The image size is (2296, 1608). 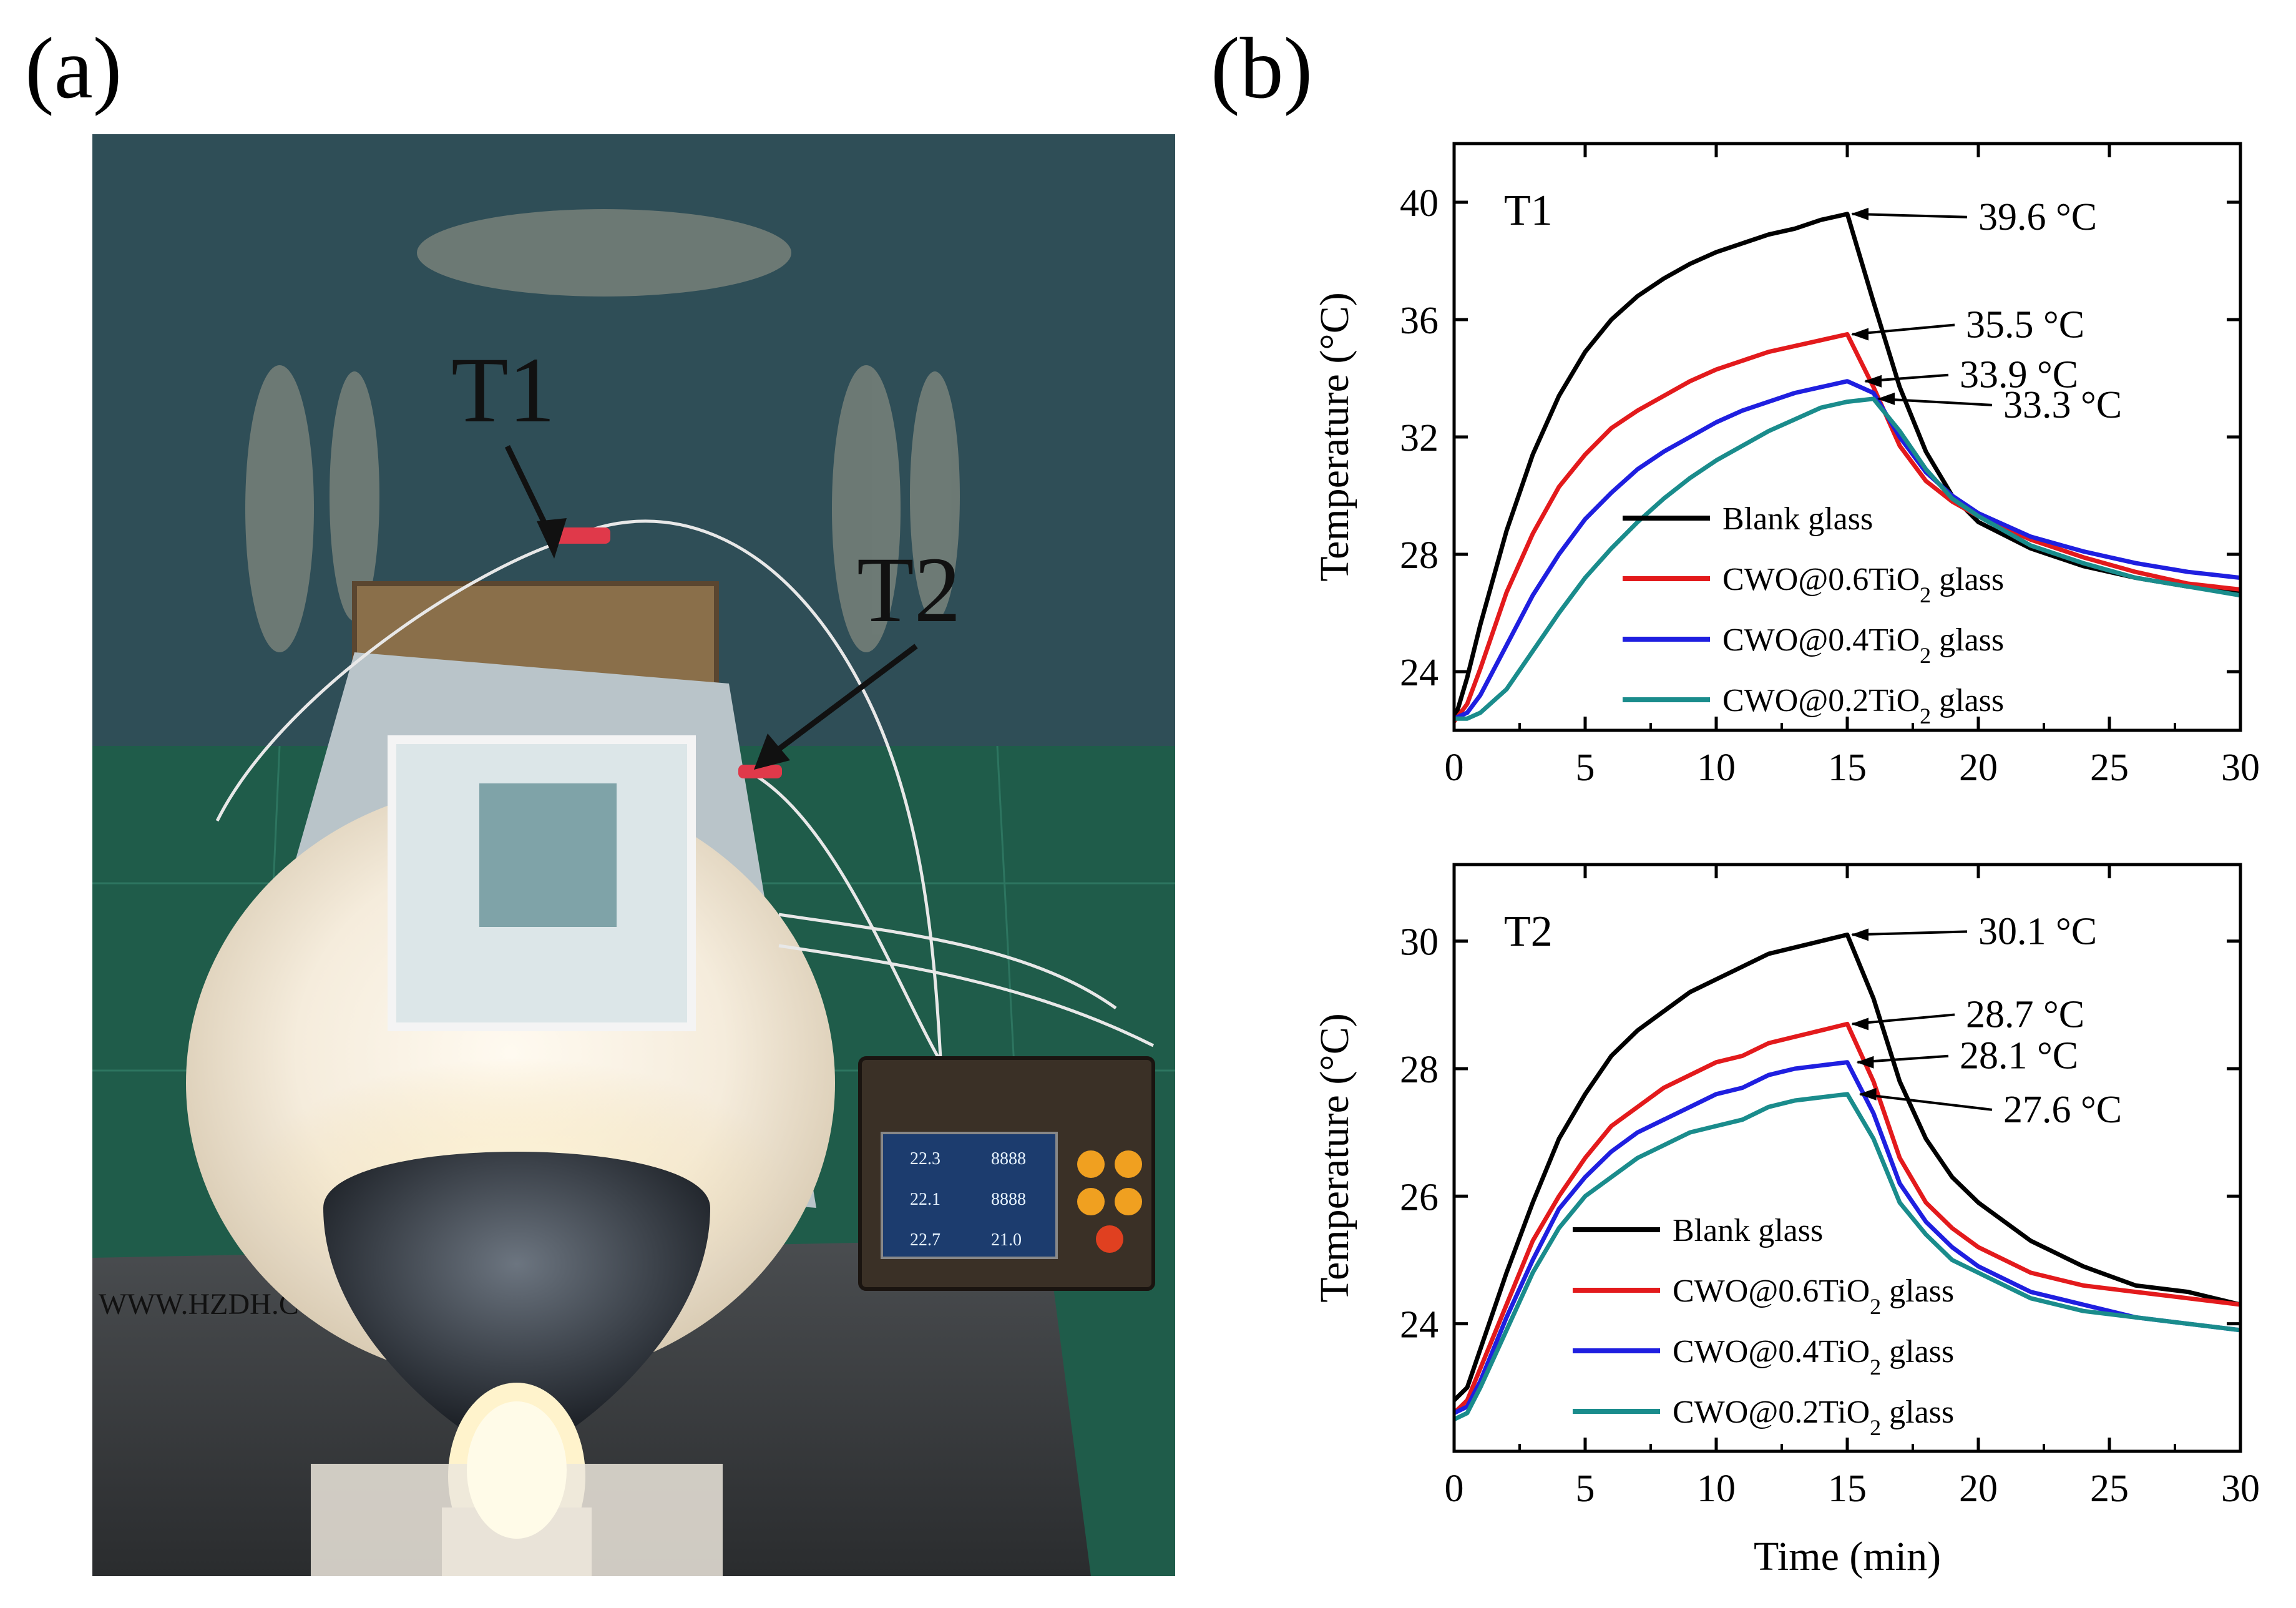 What do you see at coordinates (1528, 211) in the screenshot?
I see `panel-tag-t1: T1` at bounding box center [1528, 211].